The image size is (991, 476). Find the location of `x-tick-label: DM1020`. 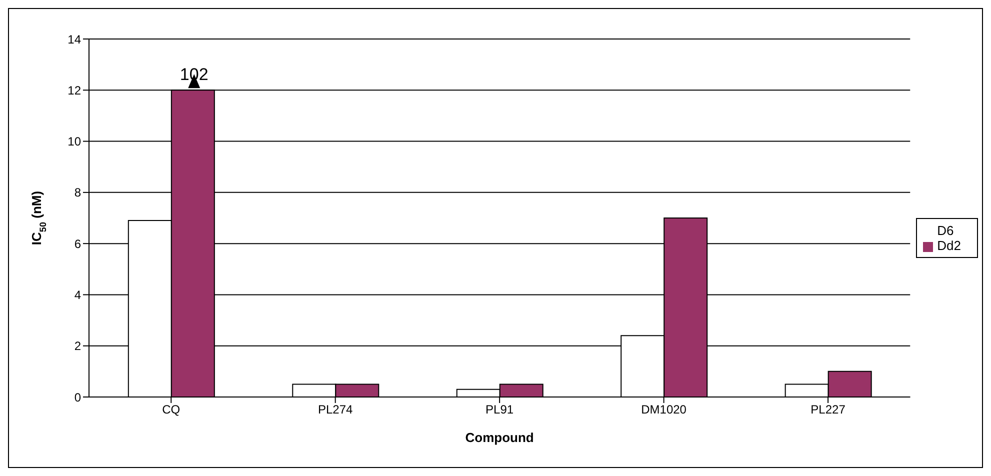

x-tick-label: DM1020 is located at coordinates (664, 409).